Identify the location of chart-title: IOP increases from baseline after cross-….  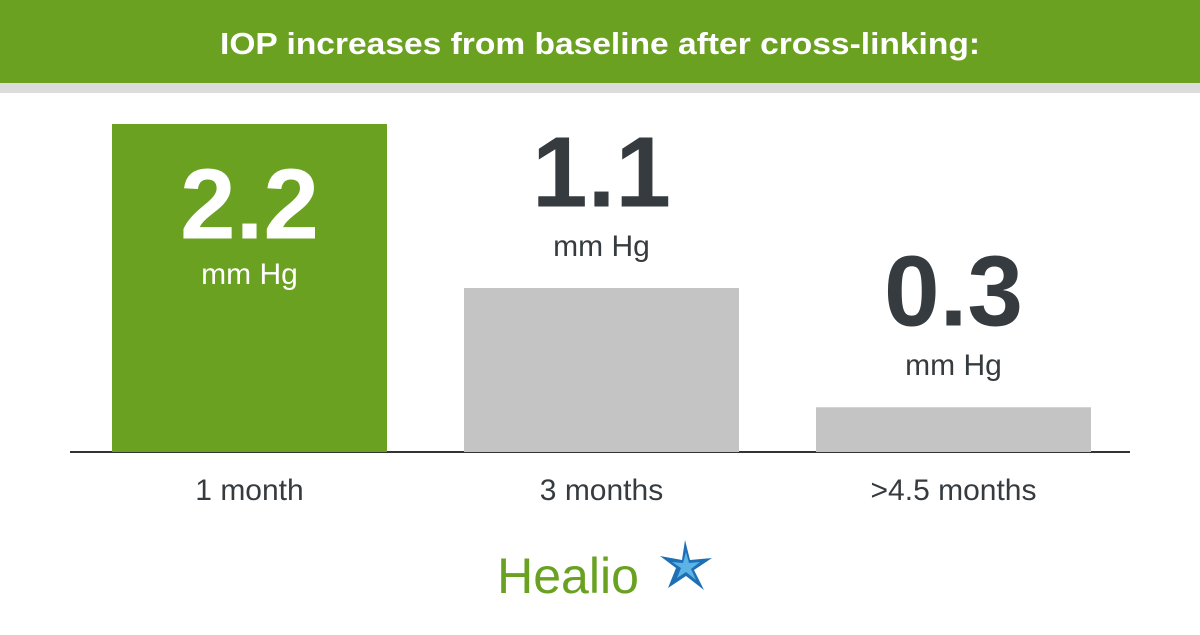
(600, 43).